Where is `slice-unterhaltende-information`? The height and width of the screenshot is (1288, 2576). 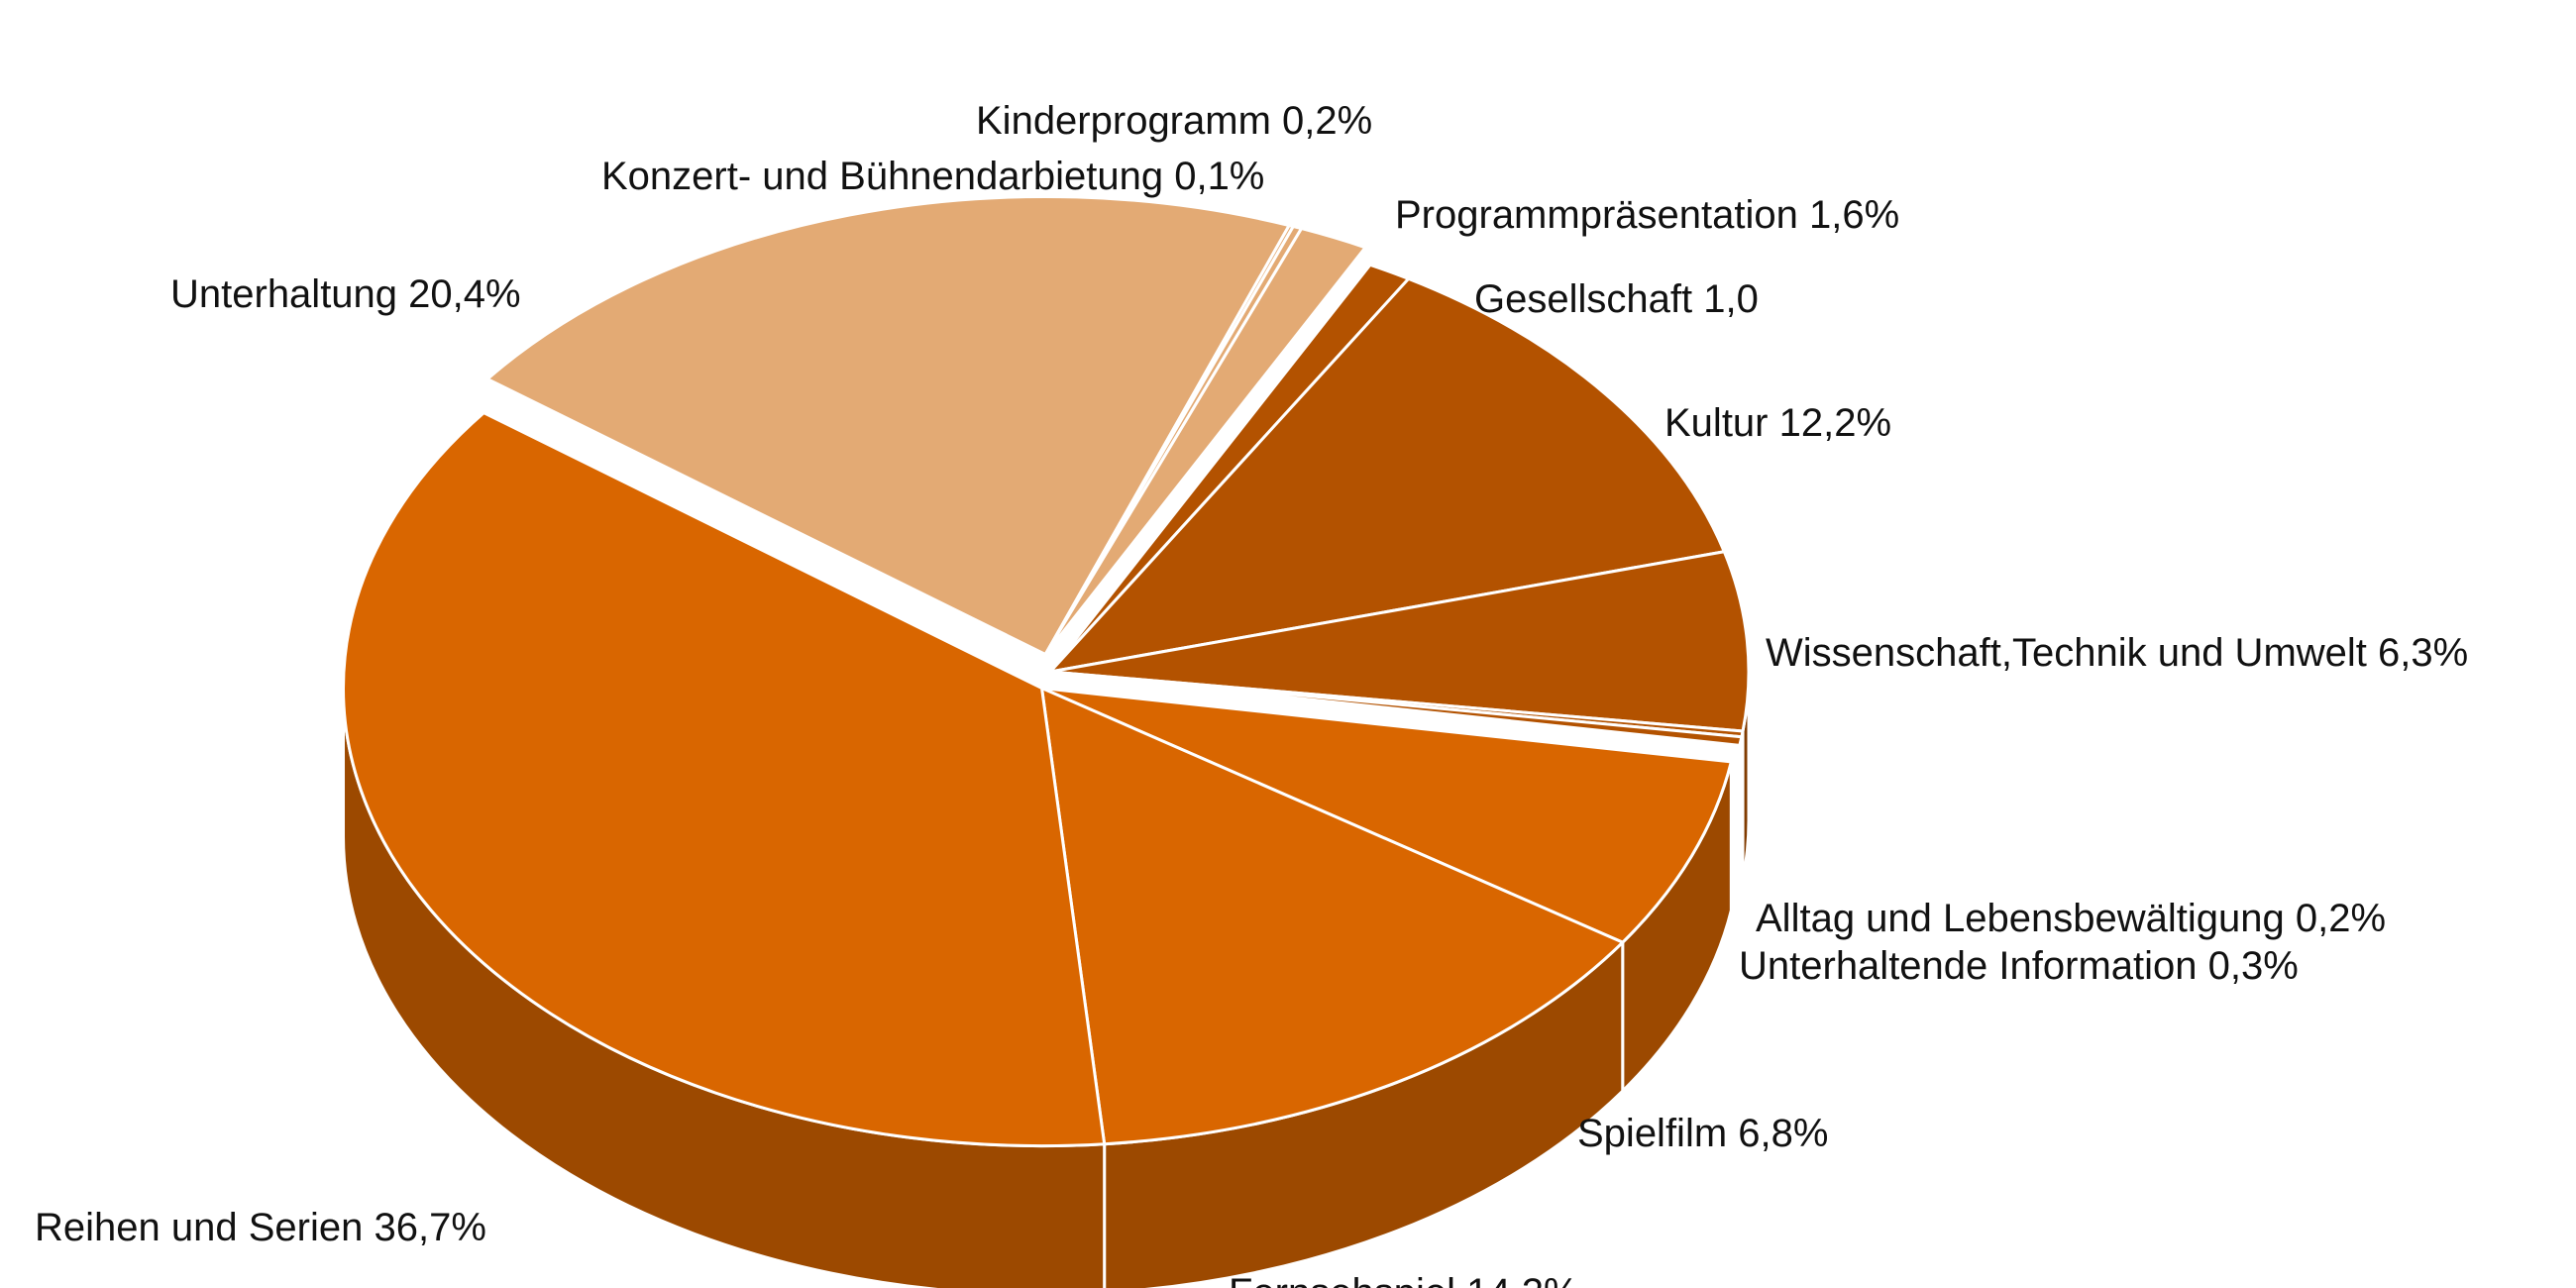
slice-unterhaltende-information is located at coordinates (1396, 708).